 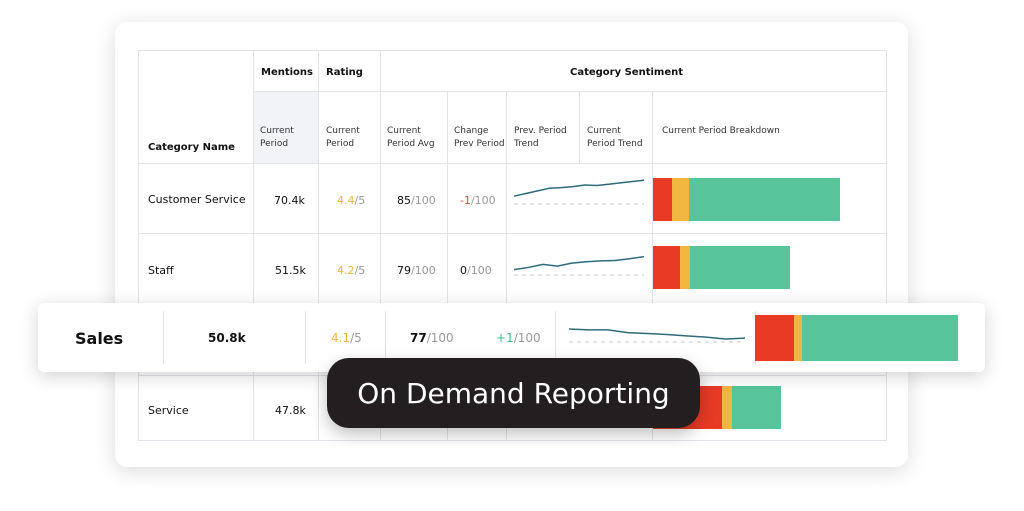 What do you see at coordinates (341, 338) in the screenshot?
I see `row-rating: 4.1` at bounding box center [341, 338].